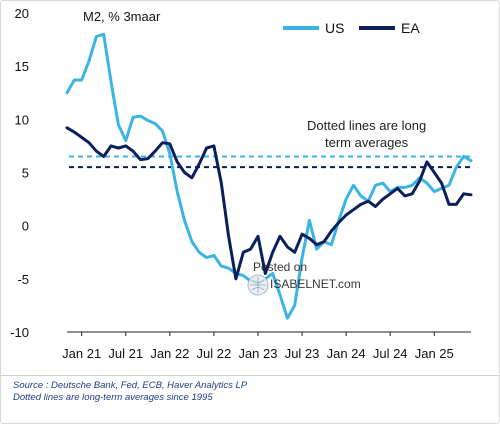 Image resolution: width=500 pixels, height=424 pixels. I want to click on y-tick-label: -10, so click(19, 332).